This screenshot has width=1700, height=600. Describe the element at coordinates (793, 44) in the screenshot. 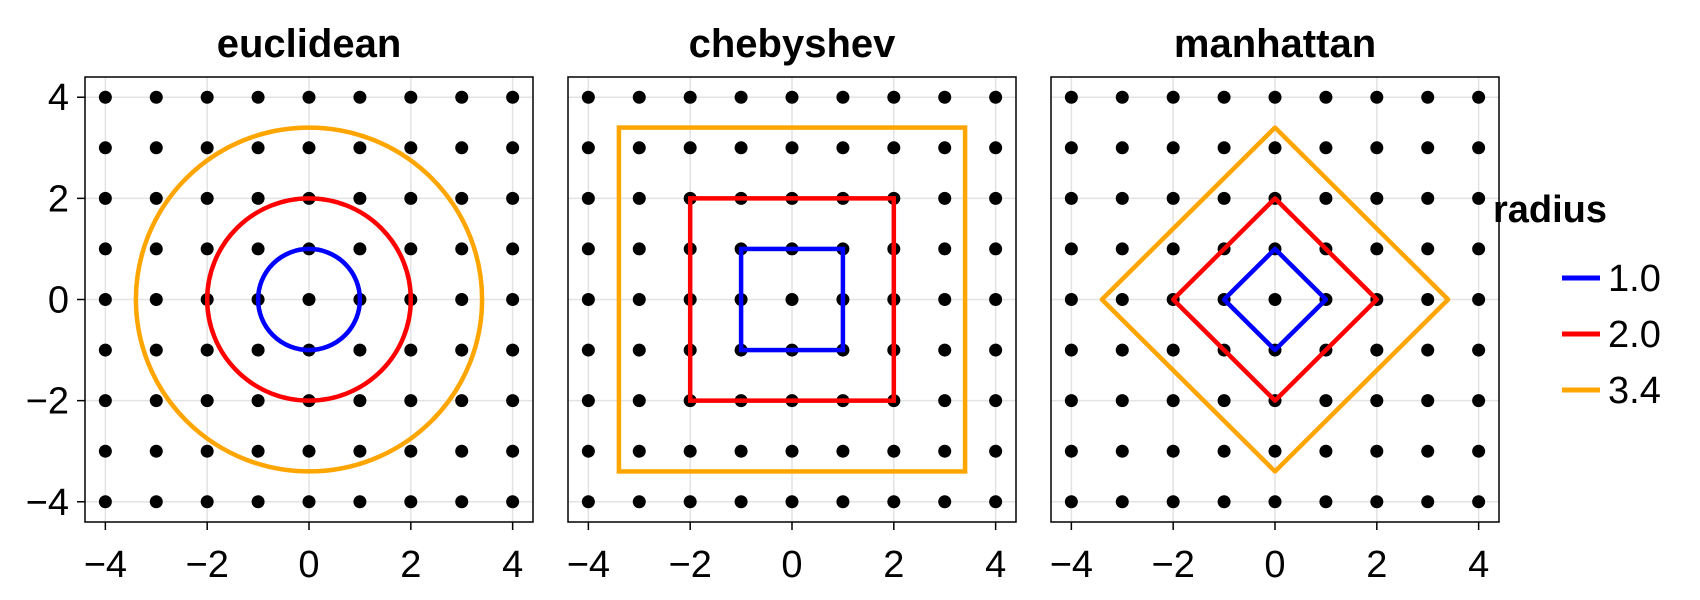

I see `panel-title: chebyshev` at that location.